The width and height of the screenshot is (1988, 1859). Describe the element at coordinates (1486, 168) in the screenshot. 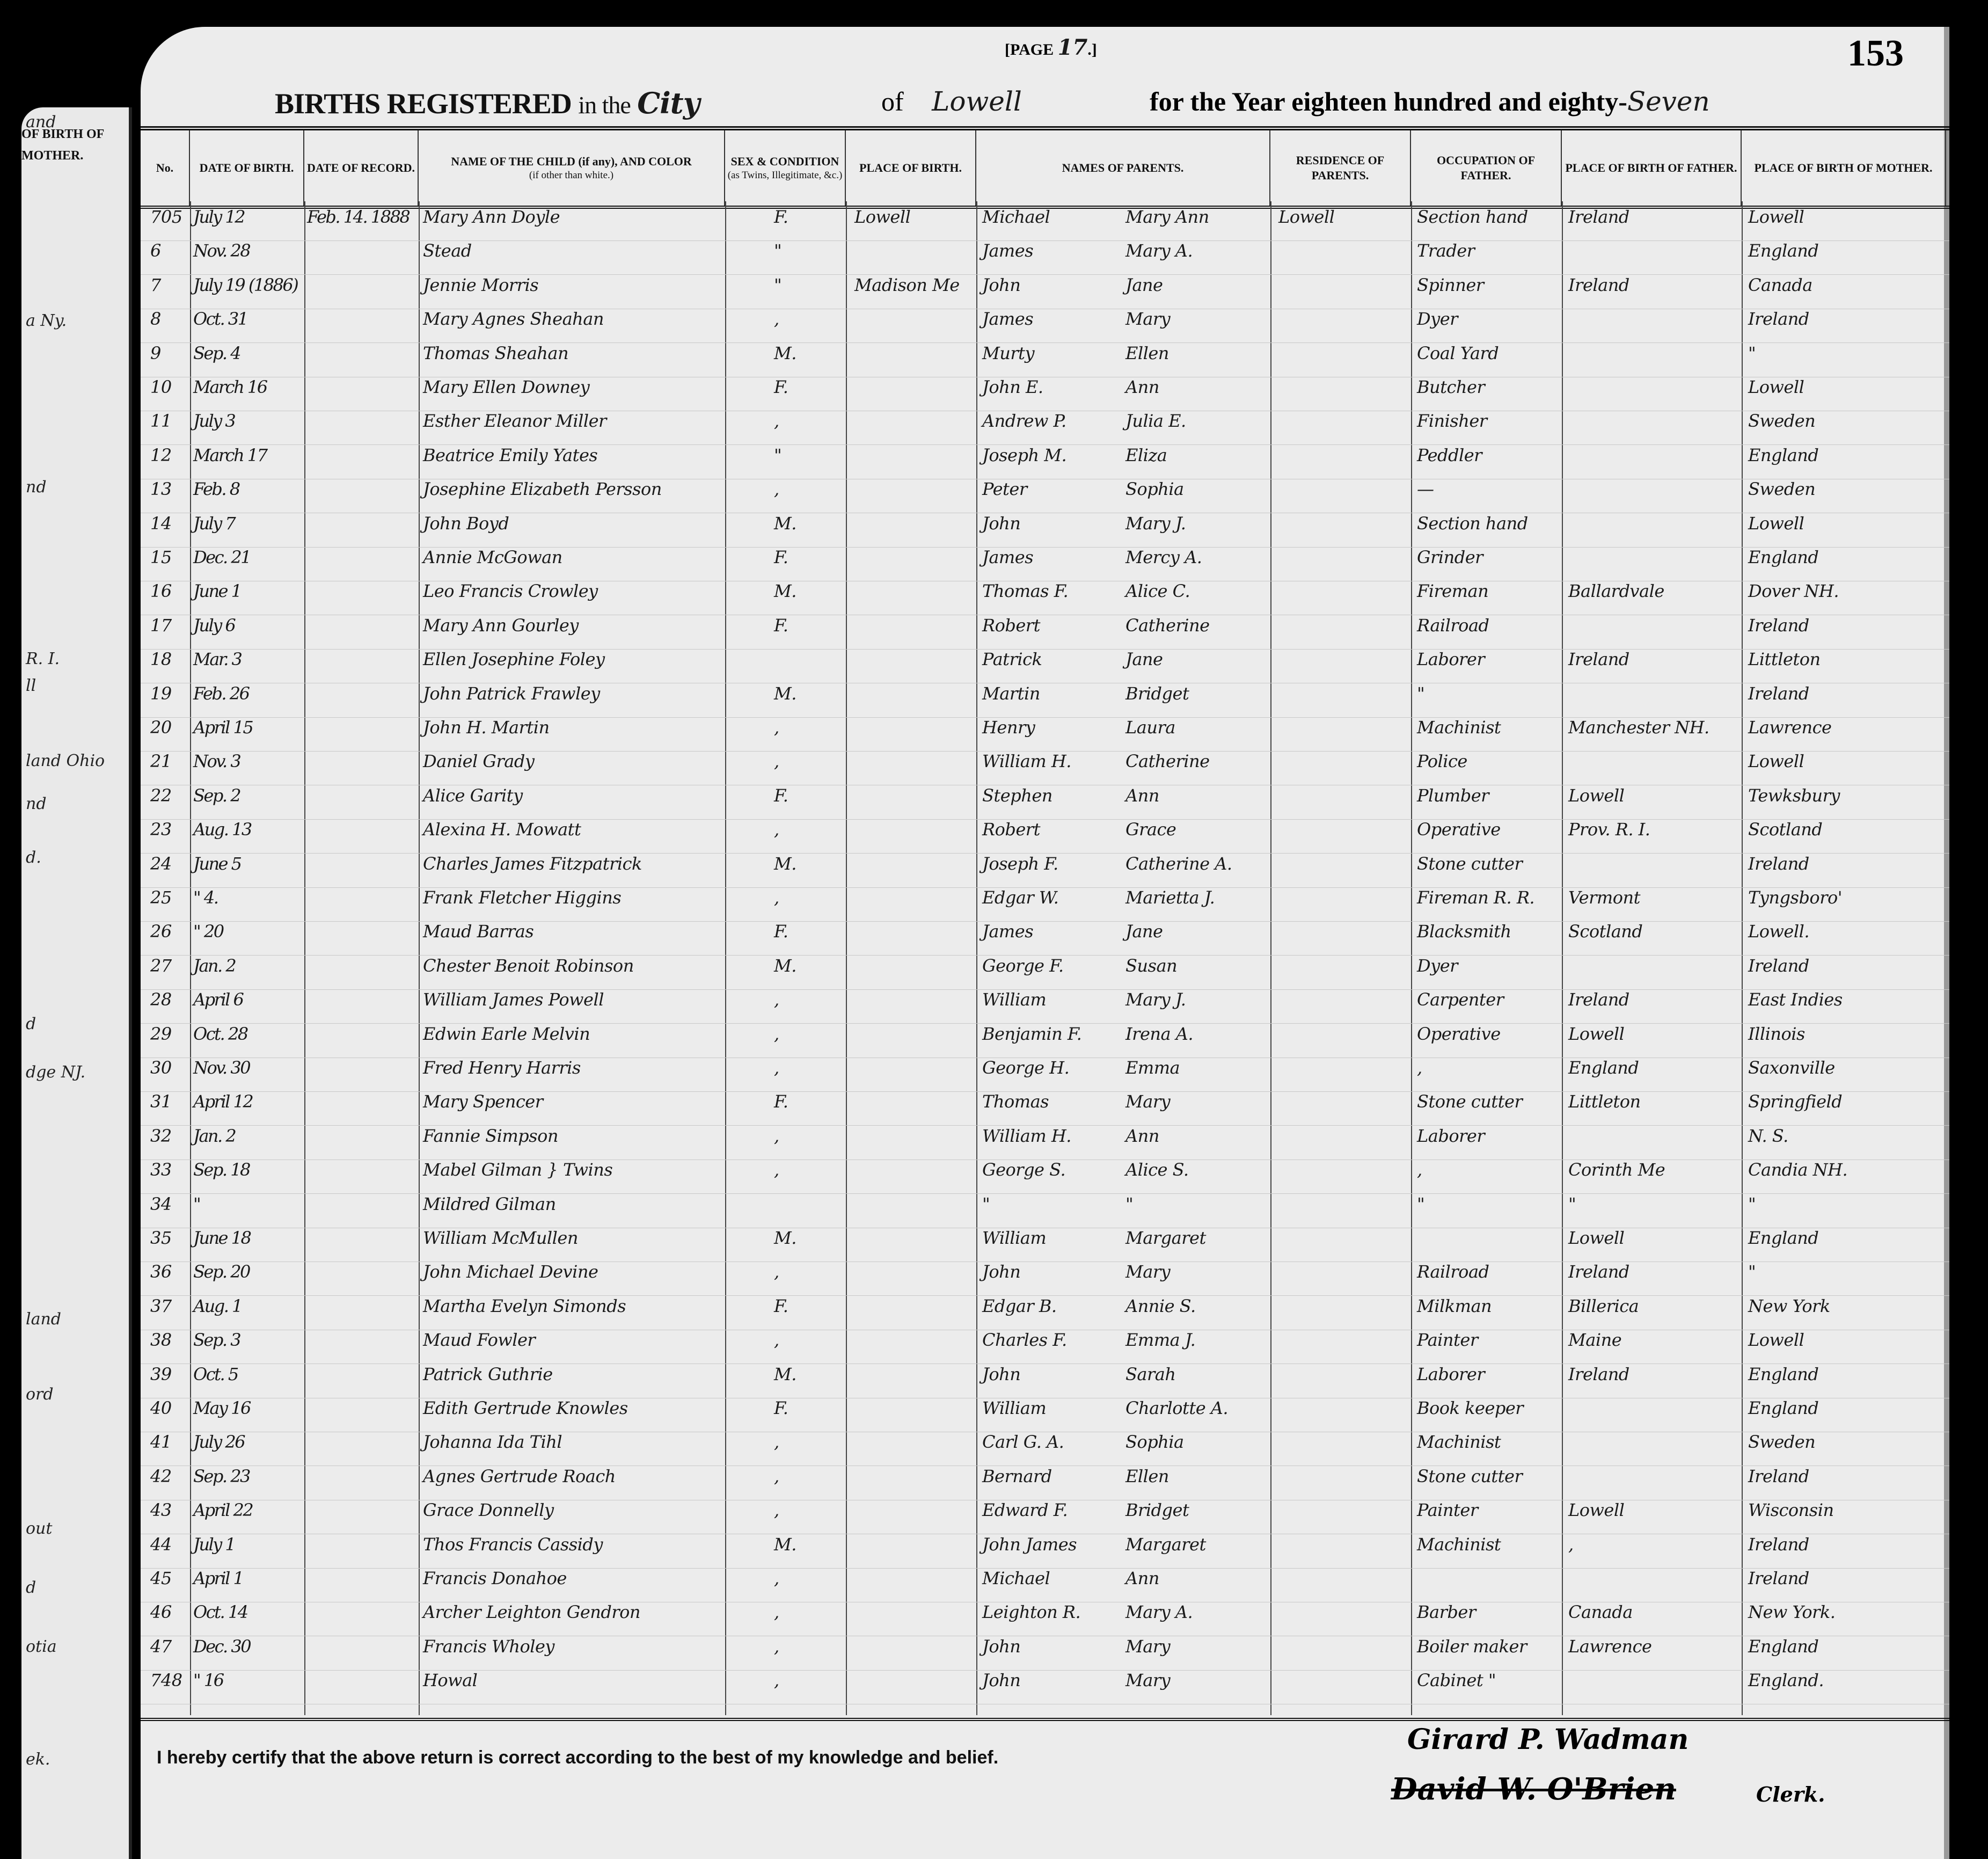

I see `column-header-occupation: OCCUPATION OF FATHER.` at that location.